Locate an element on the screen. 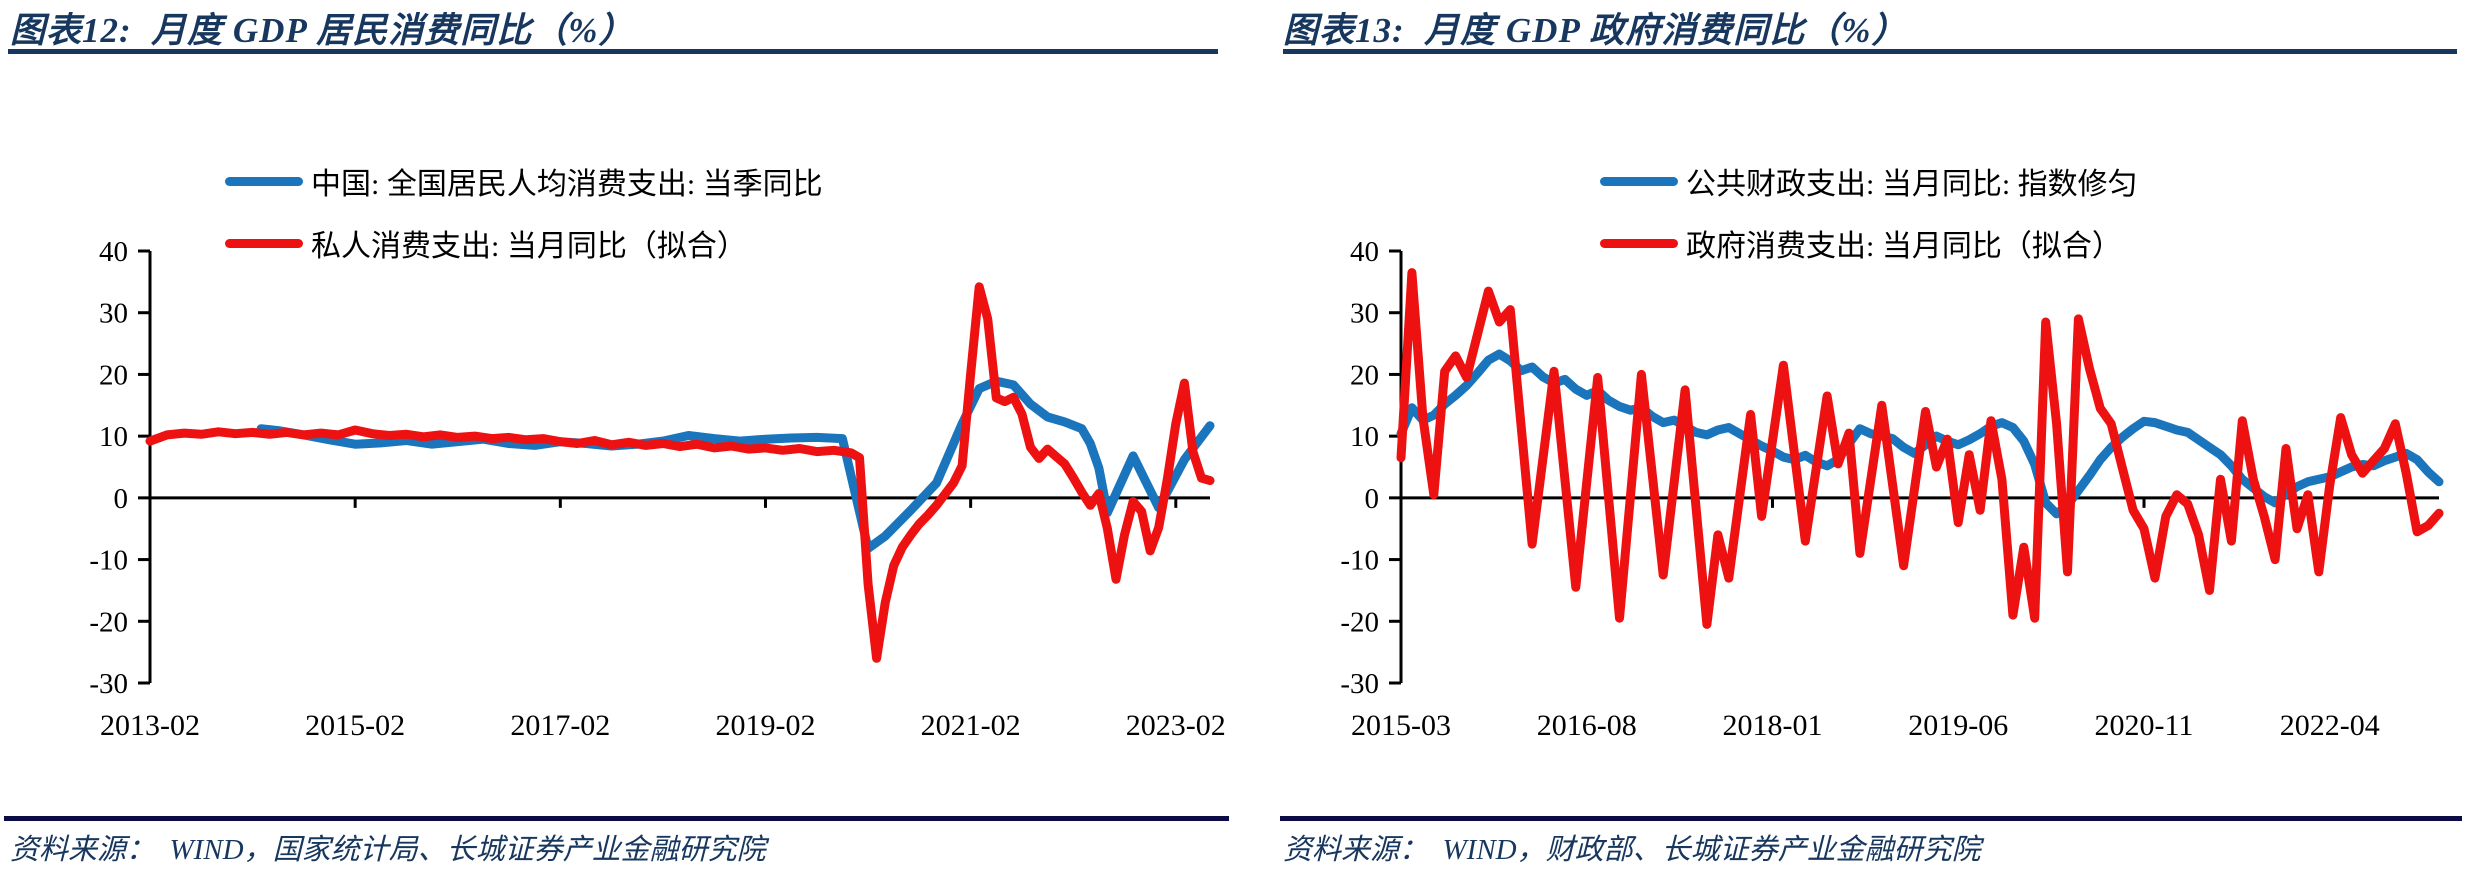  figure-title: 图表12: 月度 GDP 居民消费同比（%） is located at coordinates (322, 30).